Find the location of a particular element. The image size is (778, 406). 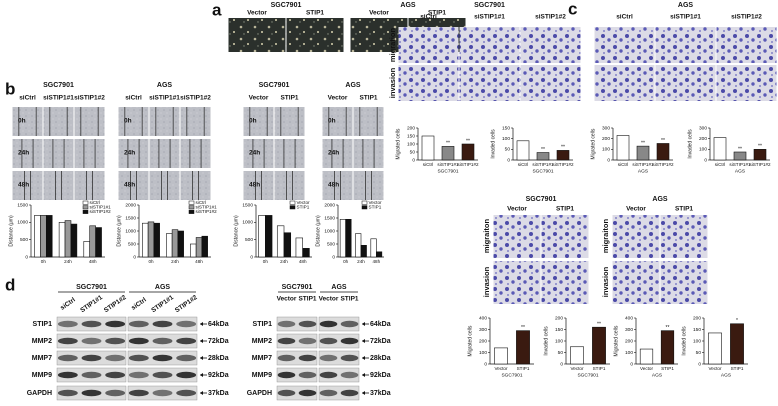

panel-label: d is located at coordinates (10, 284).